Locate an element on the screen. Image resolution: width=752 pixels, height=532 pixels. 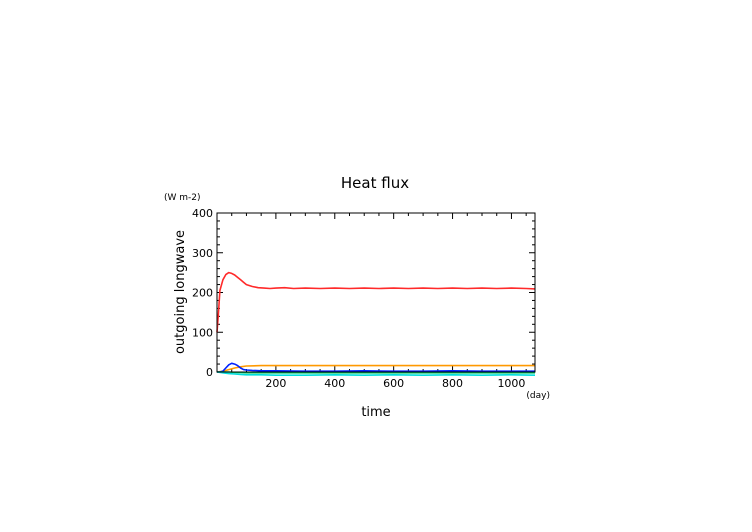
x-tick-label: 800 is located at coordinates (452, 383).